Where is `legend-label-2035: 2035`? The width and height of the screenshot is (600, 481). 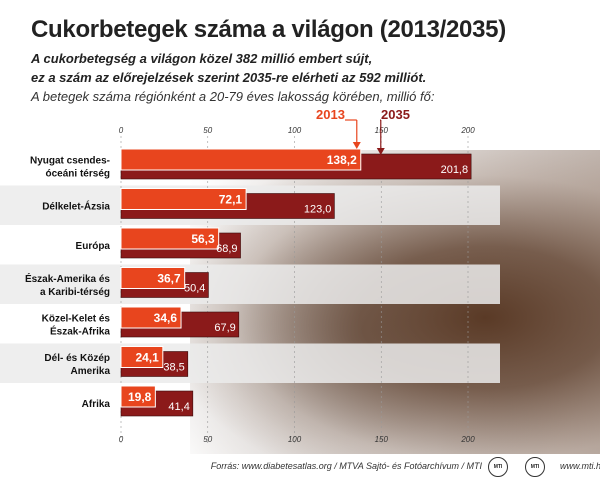 legend-label-2035: 2035 is located at coordinates (395, 114).